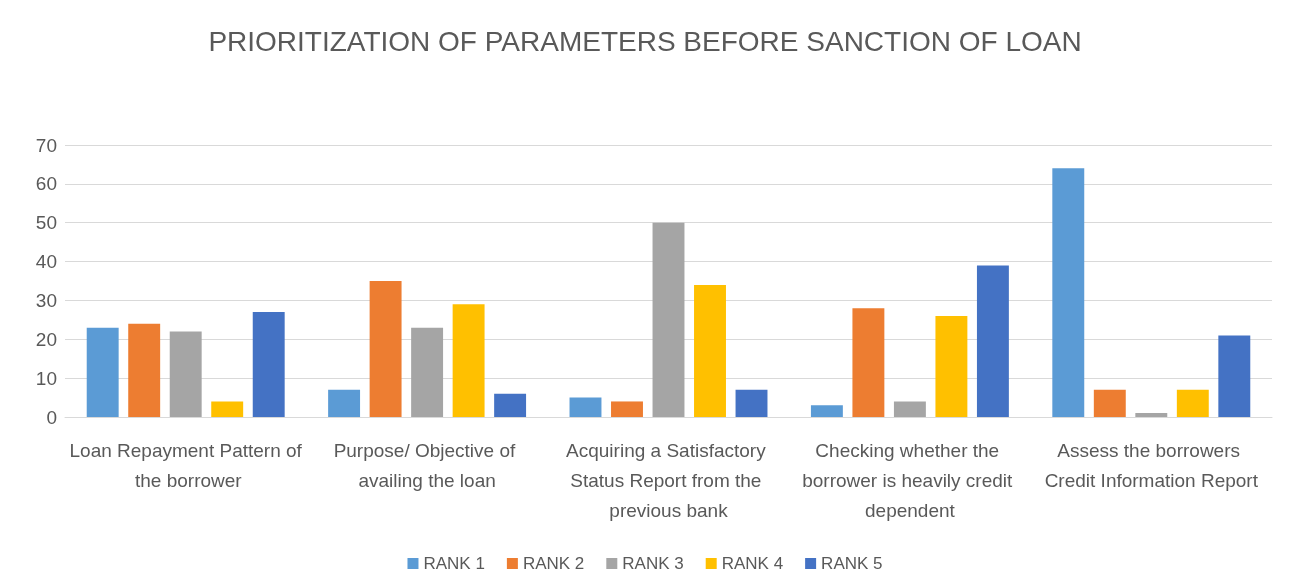  I want to click on y-tick-label: 70, so click(46, 145).